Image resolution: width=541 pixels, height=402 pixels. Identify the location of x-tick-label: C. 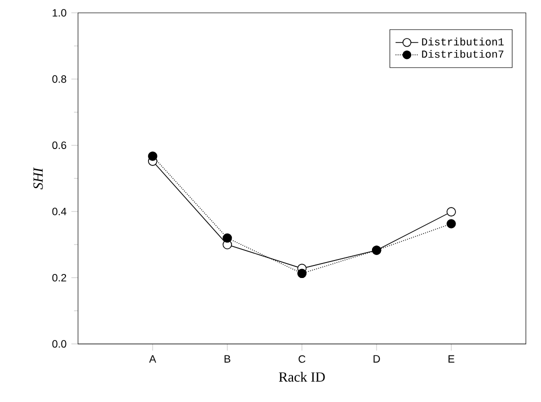
(302, 359).